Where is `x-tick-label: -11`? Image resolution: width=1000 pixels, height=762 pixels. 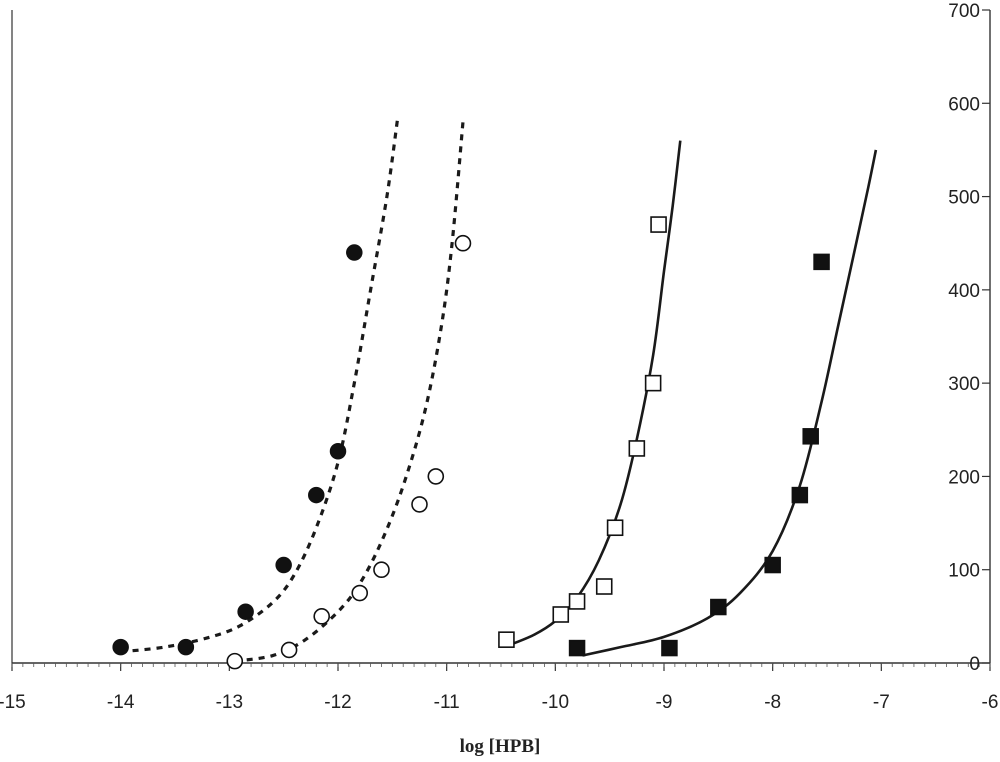
x-tick-label: -11 is located at coordinates (447, 702).